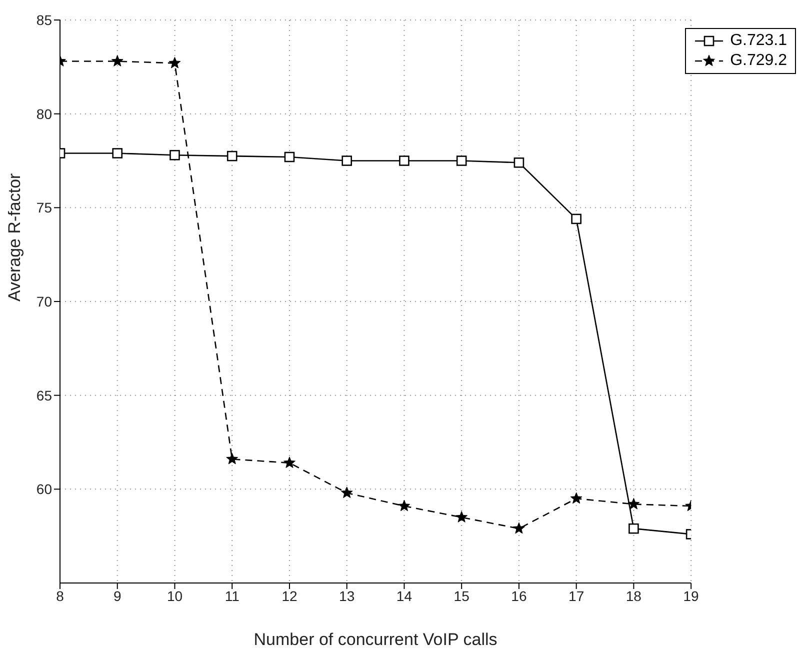 The height and width of the screenshot is (662, 809). I want to click on x-tick-label: 16, so click(519, 596).